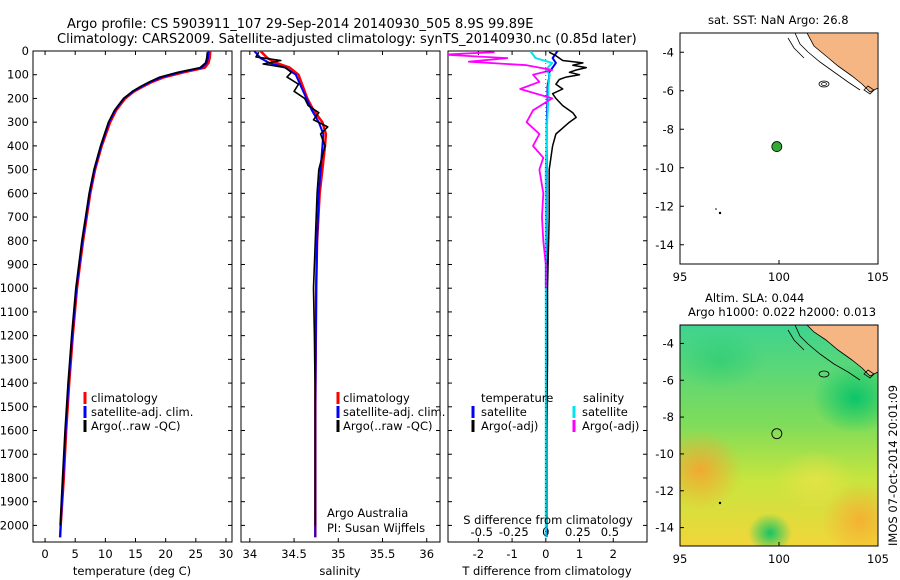 The width and height of the screenshot is (900, 580). I want to click on y-tick-label: 1300, so click(14, 359).